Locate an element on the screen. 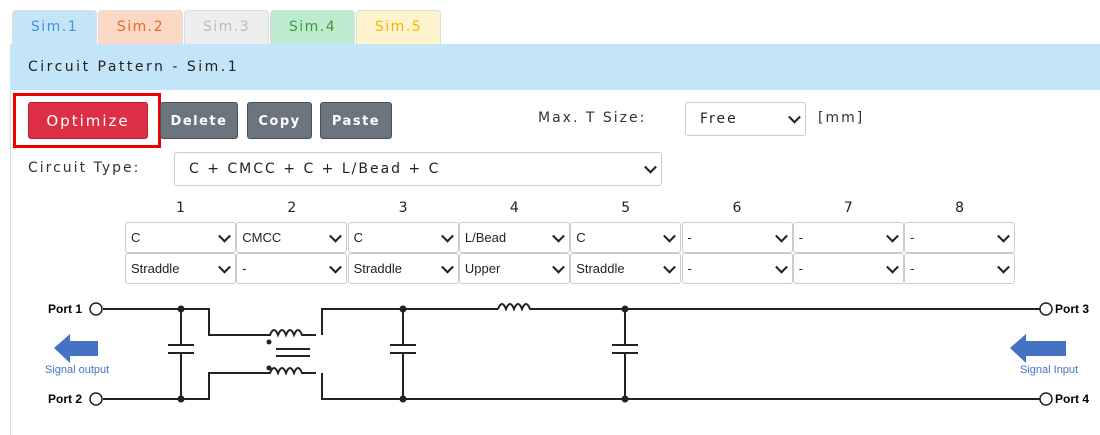 The height and width of the screenshot is (435, 1100). section-title: Circuit Pattern - Sim.1 is located at coordinates (134, 67).